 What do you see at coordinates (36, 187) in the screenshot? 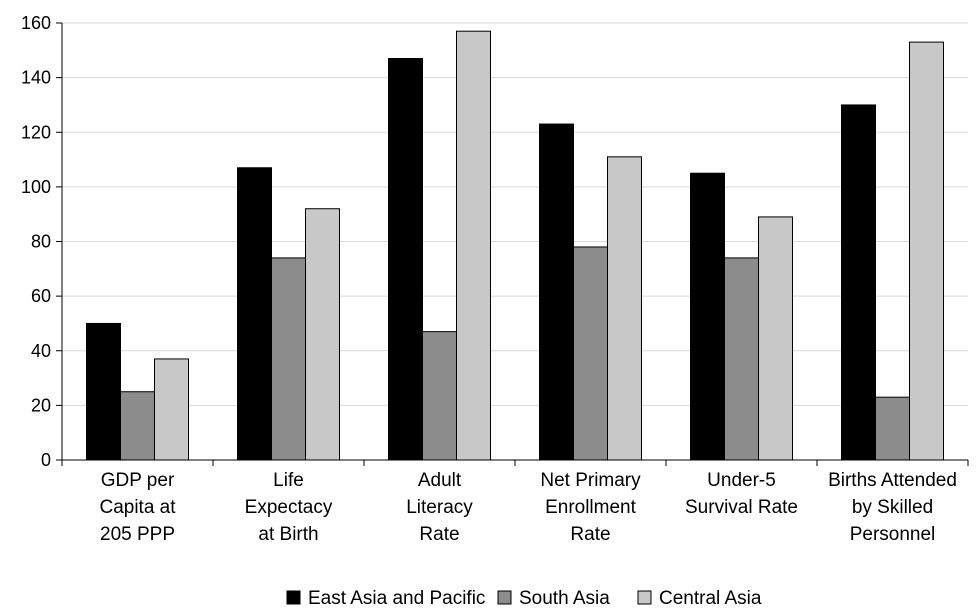
I see `y-tick-label: 100` at bounding box center [36, 187].